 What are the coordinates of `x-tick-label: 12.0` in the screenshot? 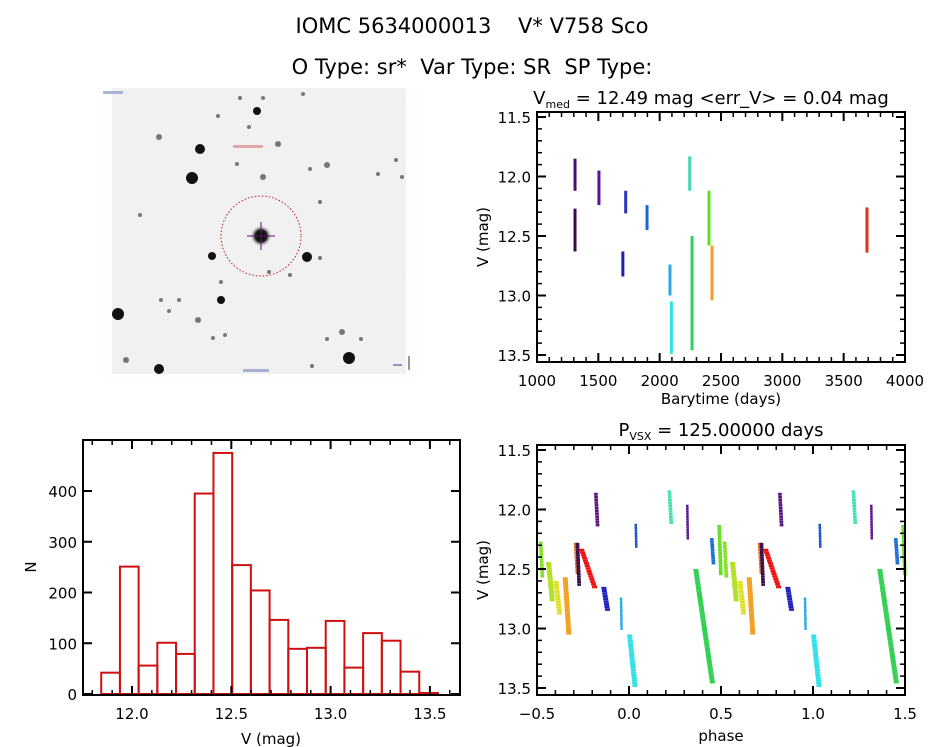 It's located at (131, 714).